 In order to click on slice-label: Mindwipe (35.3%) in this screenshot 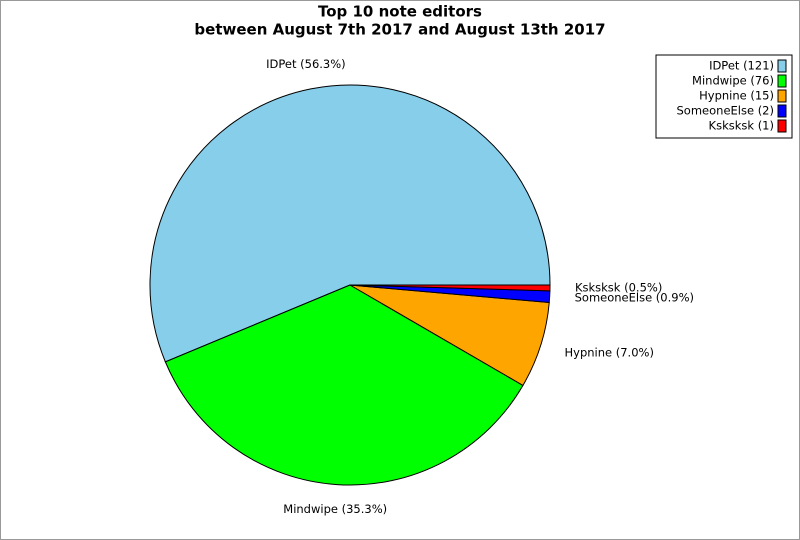, I will do `click(335, 509)`.